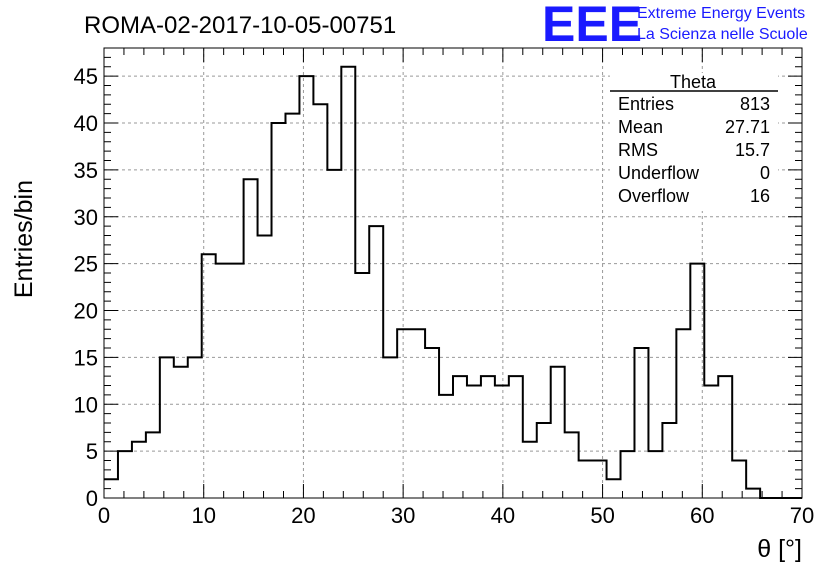 The width and height of the screenshot is (836, 572). I want to click on y-tick-label: 45, so click(86, 76).